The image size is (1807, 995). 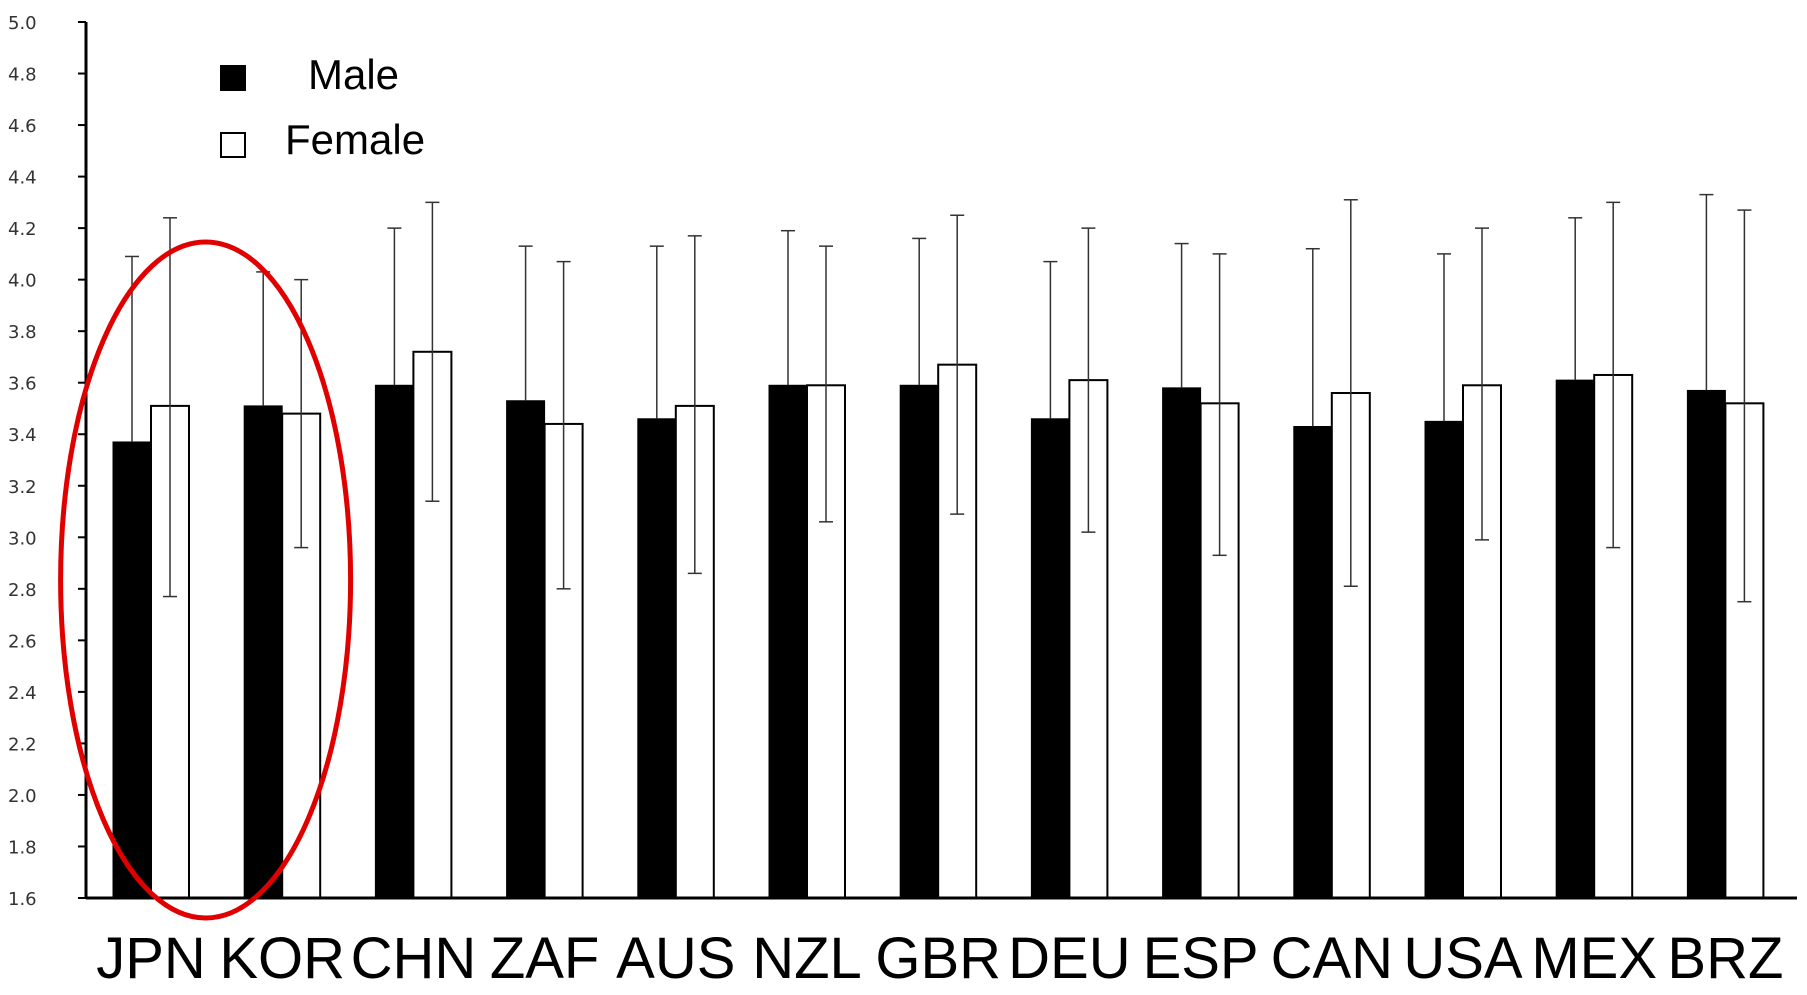 What do you see at coordinates (353, 74) in the screenshot?
I see `legend-label-male: Male` at bounding box center [353, 74].